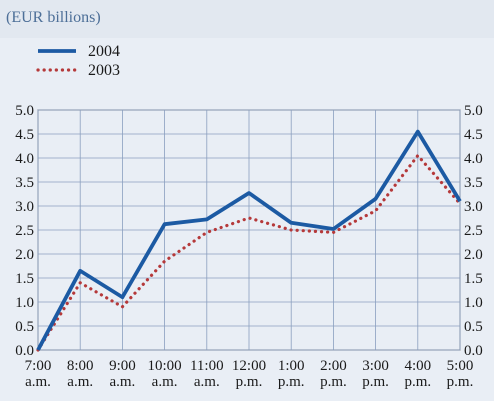 The height and width of the screenshot is (401, 494). Describe the element at coordinates (104, 70) in the screenshot. I see `legend-label-2003: 2003` at that location.